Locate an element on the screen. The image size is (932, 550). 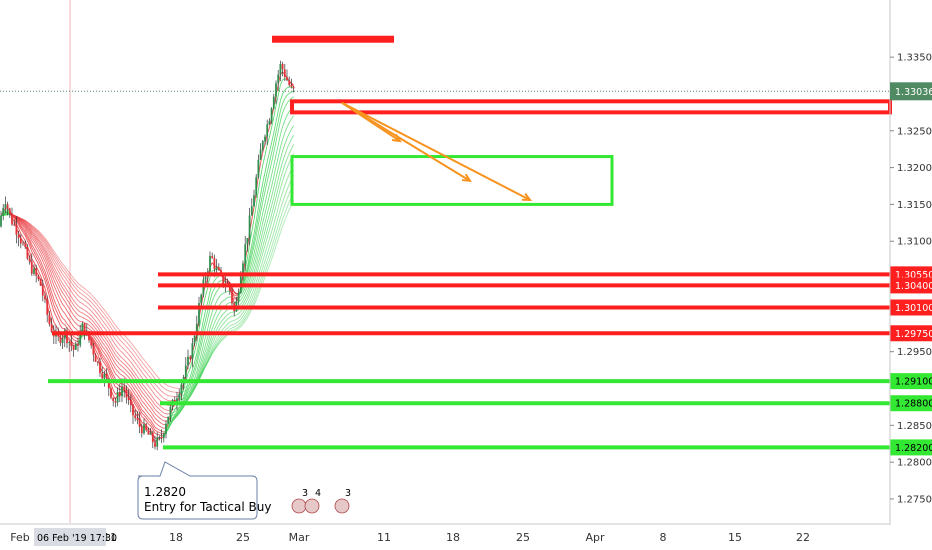
annotation-callout: 1.2820 Entry for Tactical Buy is located at coordinates (204, 490).